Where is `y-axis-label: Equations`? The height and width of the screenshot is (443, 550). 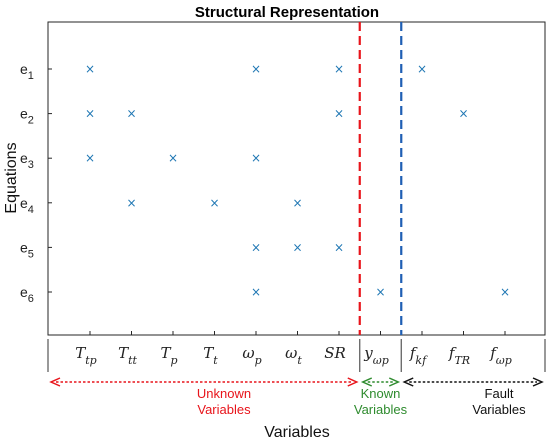 y-axis-label: Equations is located at coordinates (11, 177).